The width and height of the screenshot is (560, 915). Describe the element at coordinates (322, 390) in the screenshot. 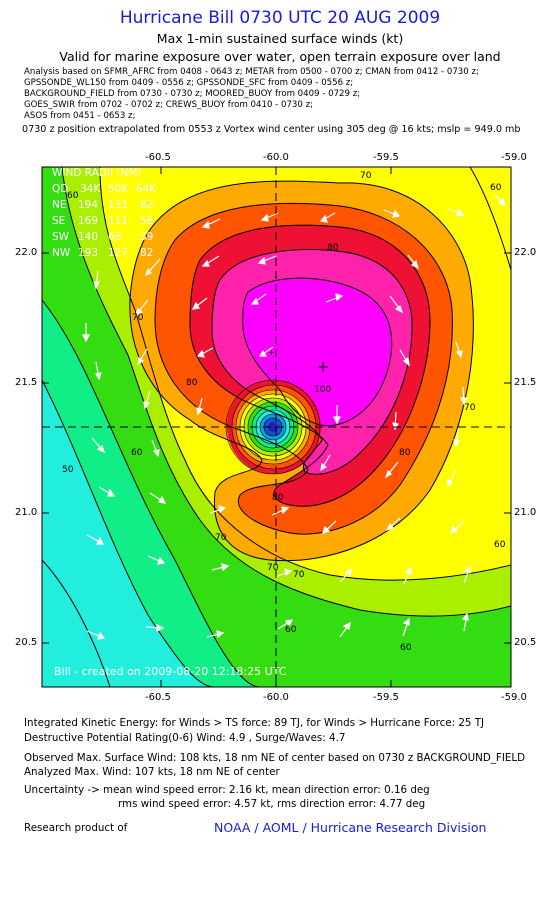

I see `contour-label: 100` at that location.